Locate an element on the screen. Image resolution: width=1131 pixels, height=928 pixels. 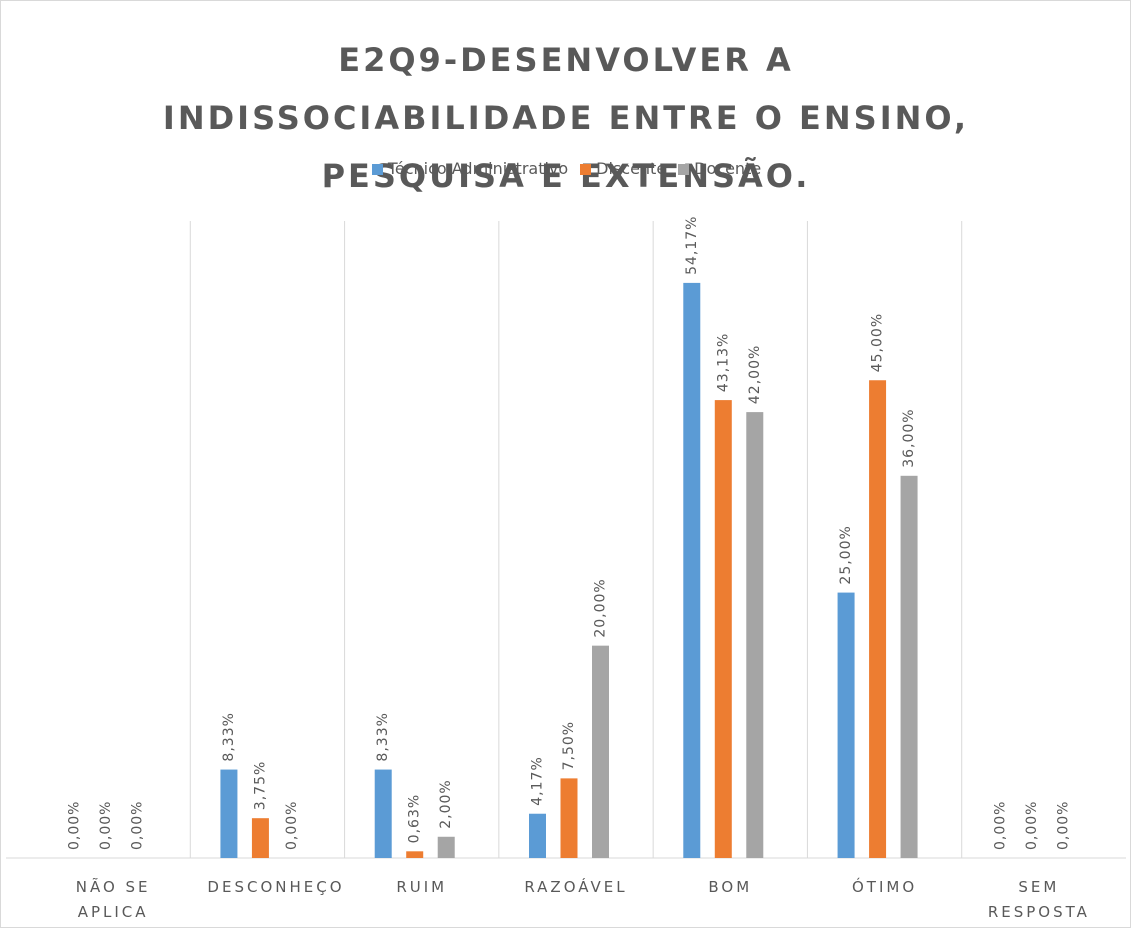
value-label: 25,00% is located at coordinates (846, 554).